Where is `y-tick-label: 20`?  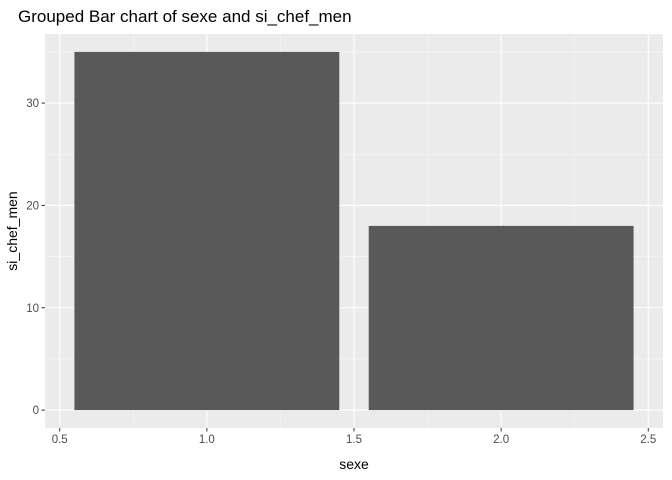 y-tick-label: 20 is located at coordinates (32, 206).